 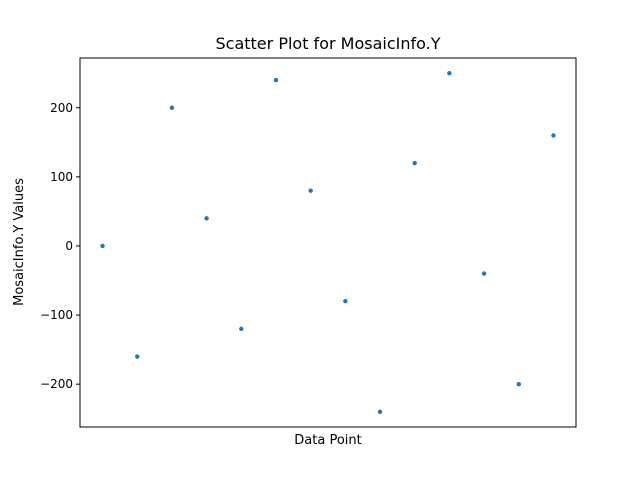 I want to click on y-tick-label: 100, so click(x=61, y=177).